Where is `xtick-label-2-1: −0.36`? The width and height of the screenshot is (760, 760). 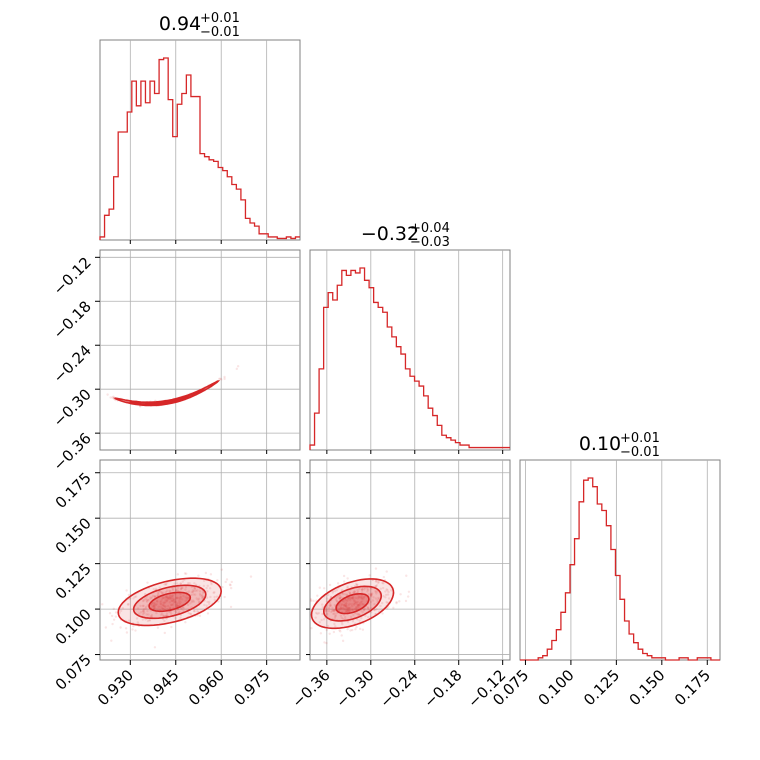
xtick-label-2-1: −0.36 is located at coordinates (310, 688).